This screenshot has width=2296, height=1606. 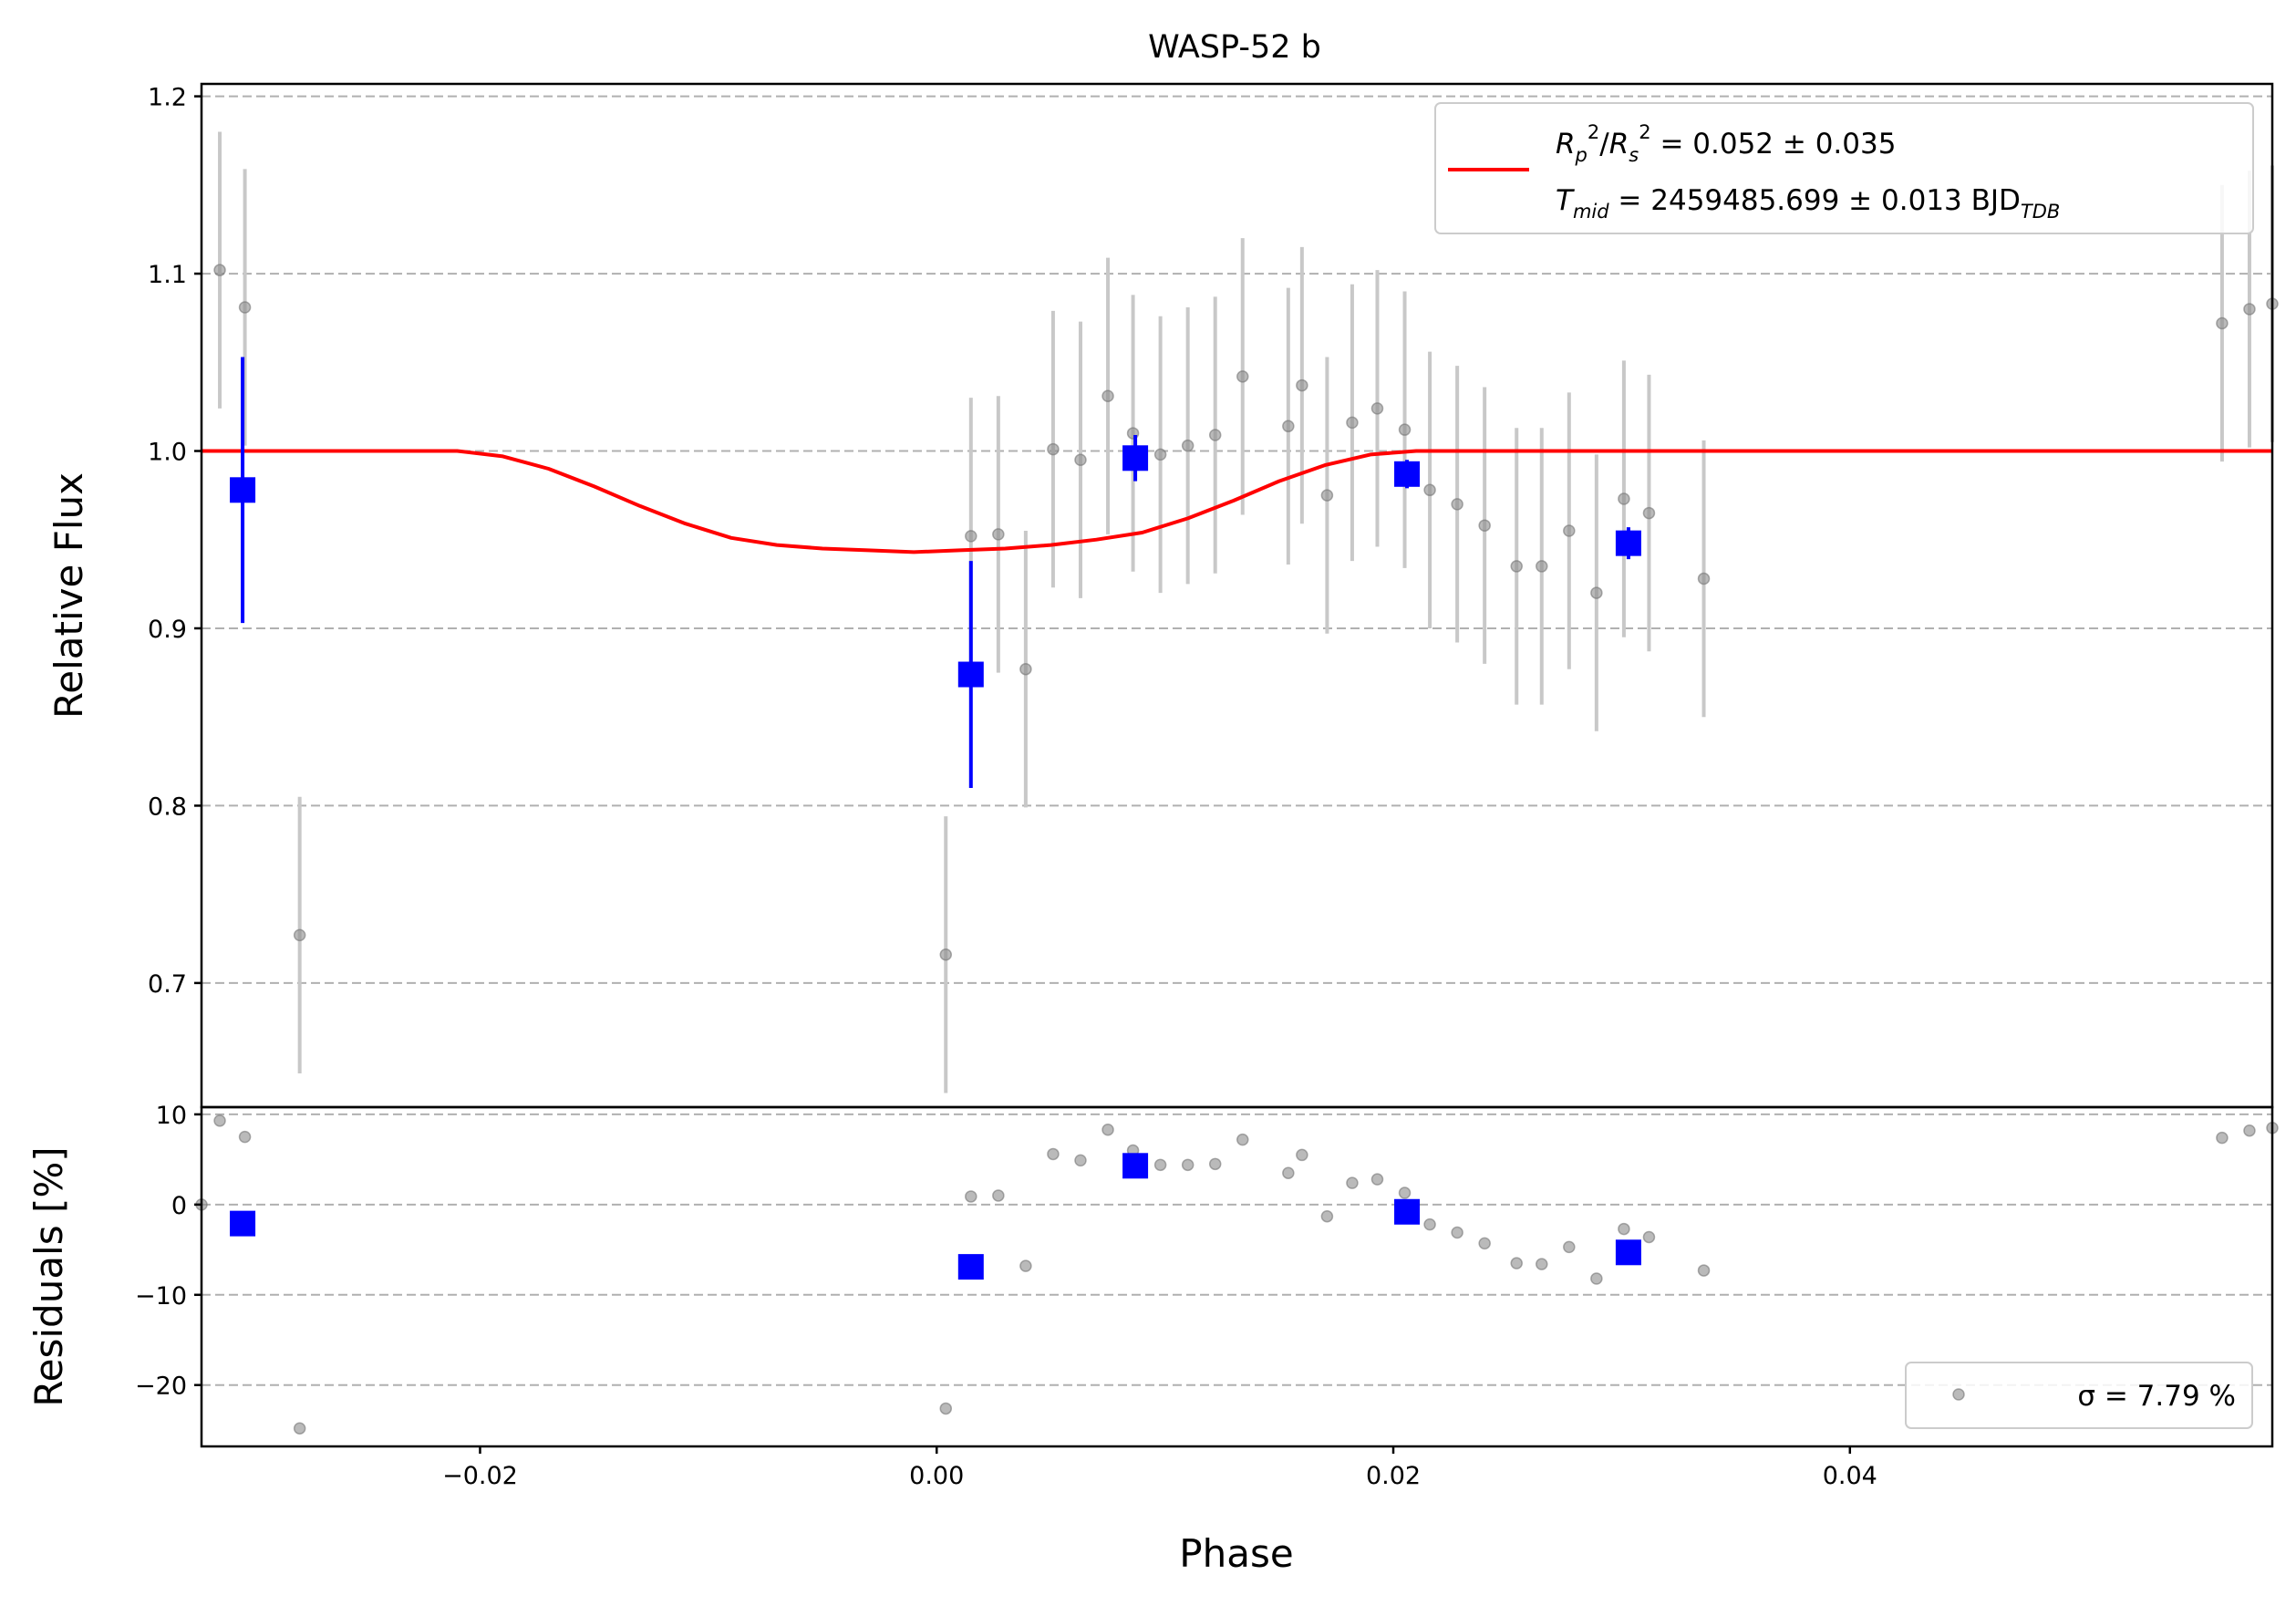 I want to click on x-tick-label: 0.00, so click(x=936, y=1476).